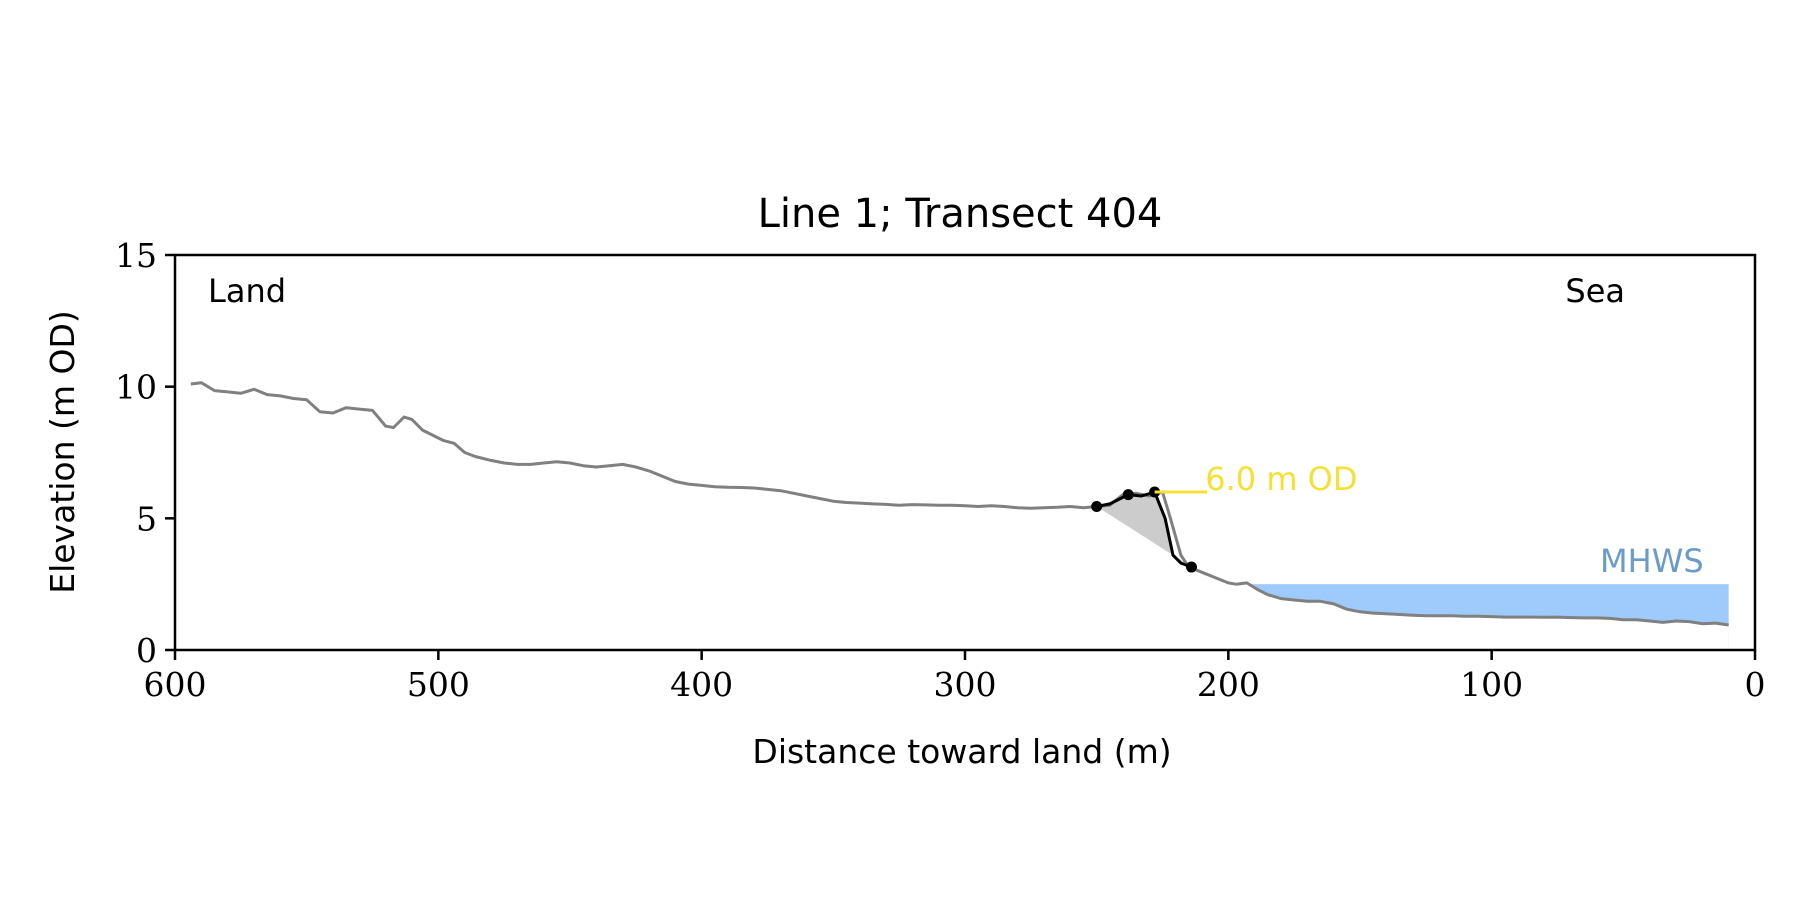  I want to click on x-tick-label: 300, so click(965, 684).